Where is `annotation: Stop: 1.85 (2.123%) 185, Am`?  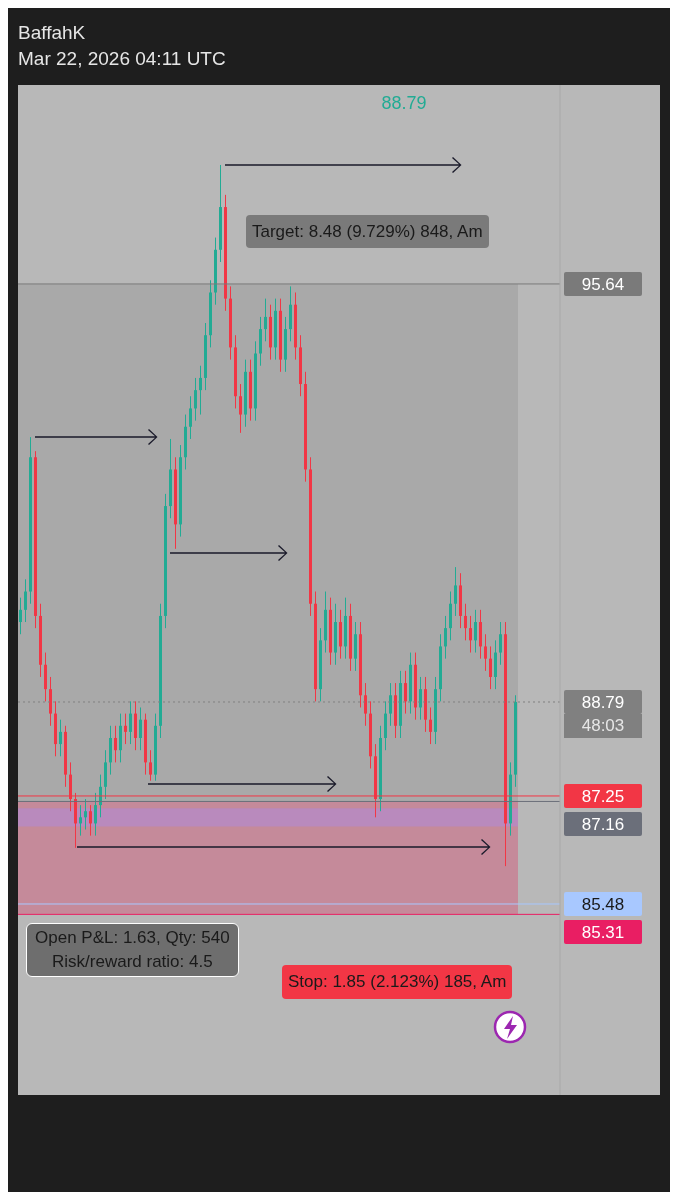 annotation: Stop: 1.85 (2.123%) 185, Am is located at coordinates (397, 982).